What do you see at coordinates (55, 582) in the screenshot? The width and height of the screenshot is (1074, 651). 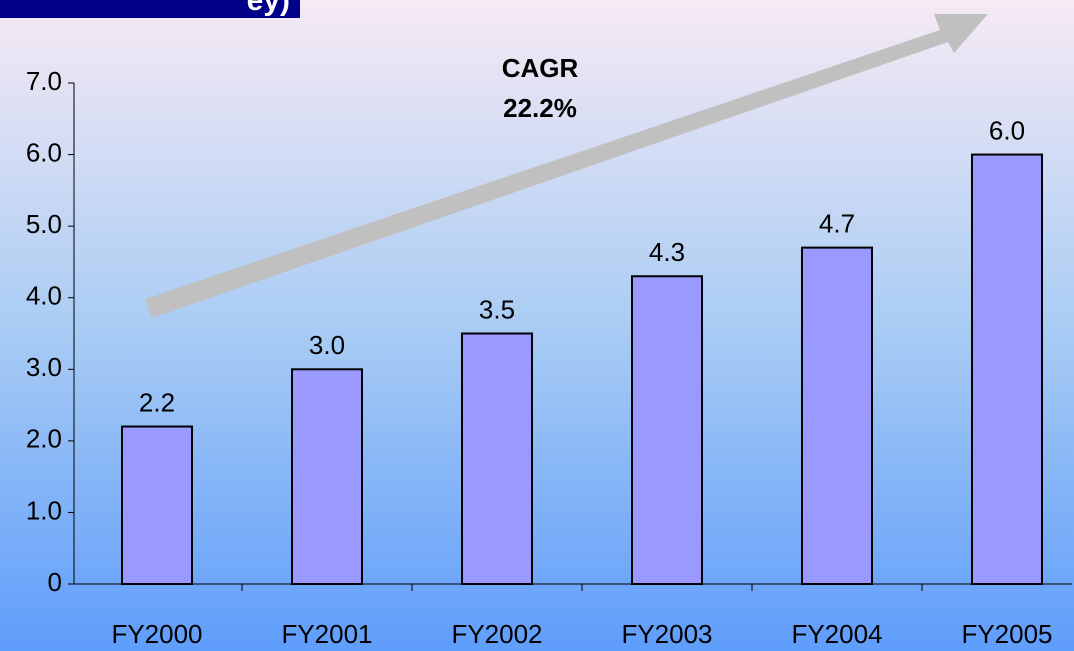 I see `y-tick-label: 0` at bounding box center [55, 582].